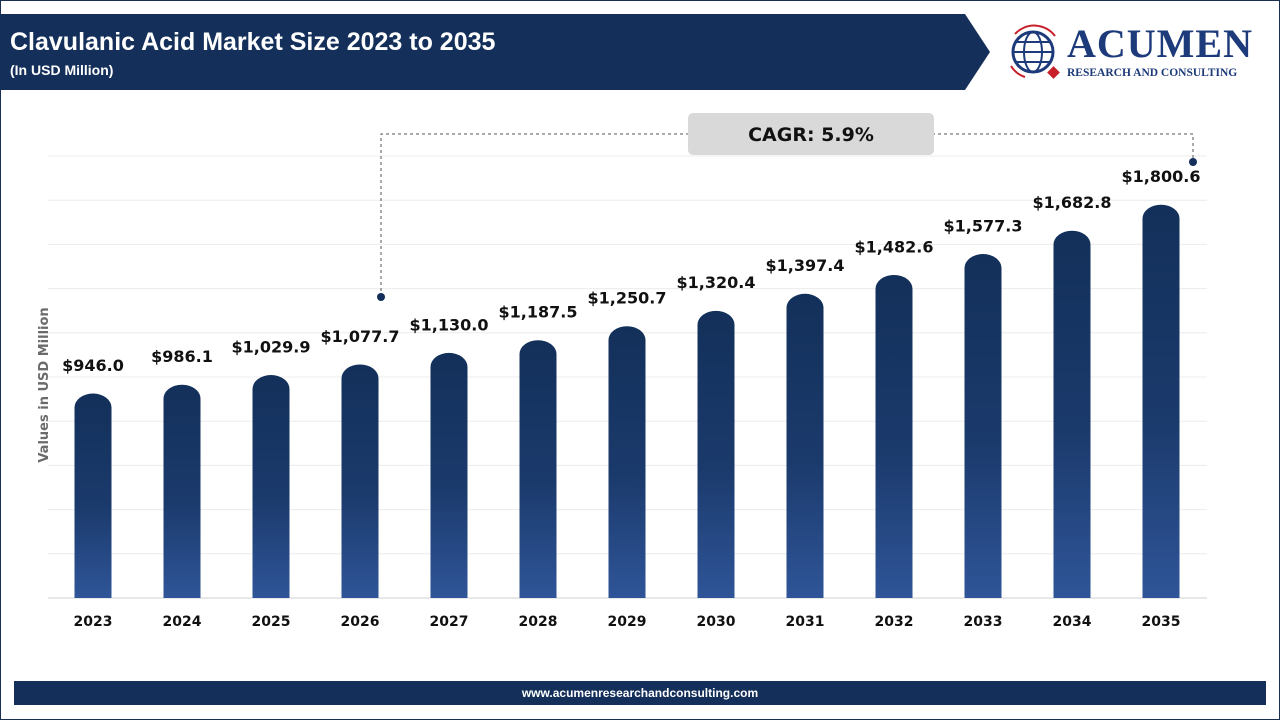 The height and width of the screenshot is (720, 1280). Describe the element at coordinates (983, 426) in the screenshot. I see `bar-2033` at that location.